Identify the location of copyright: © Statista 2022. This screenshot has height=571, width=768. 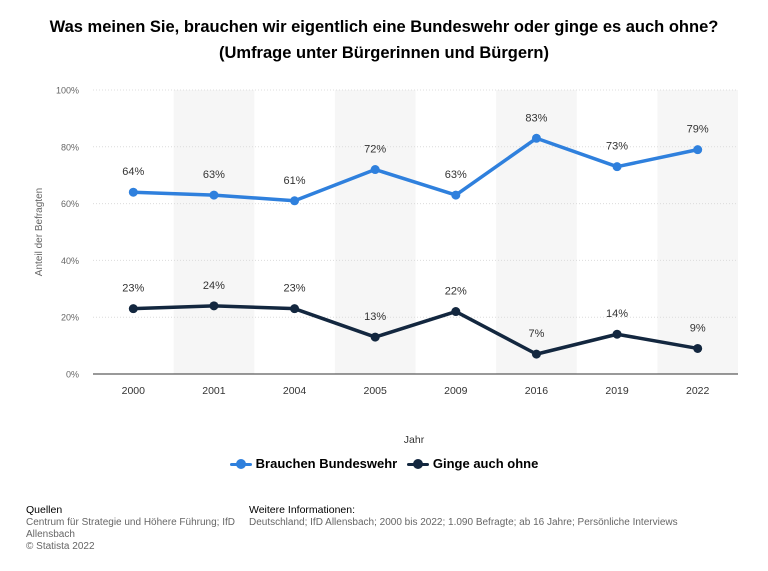
(60, 546).